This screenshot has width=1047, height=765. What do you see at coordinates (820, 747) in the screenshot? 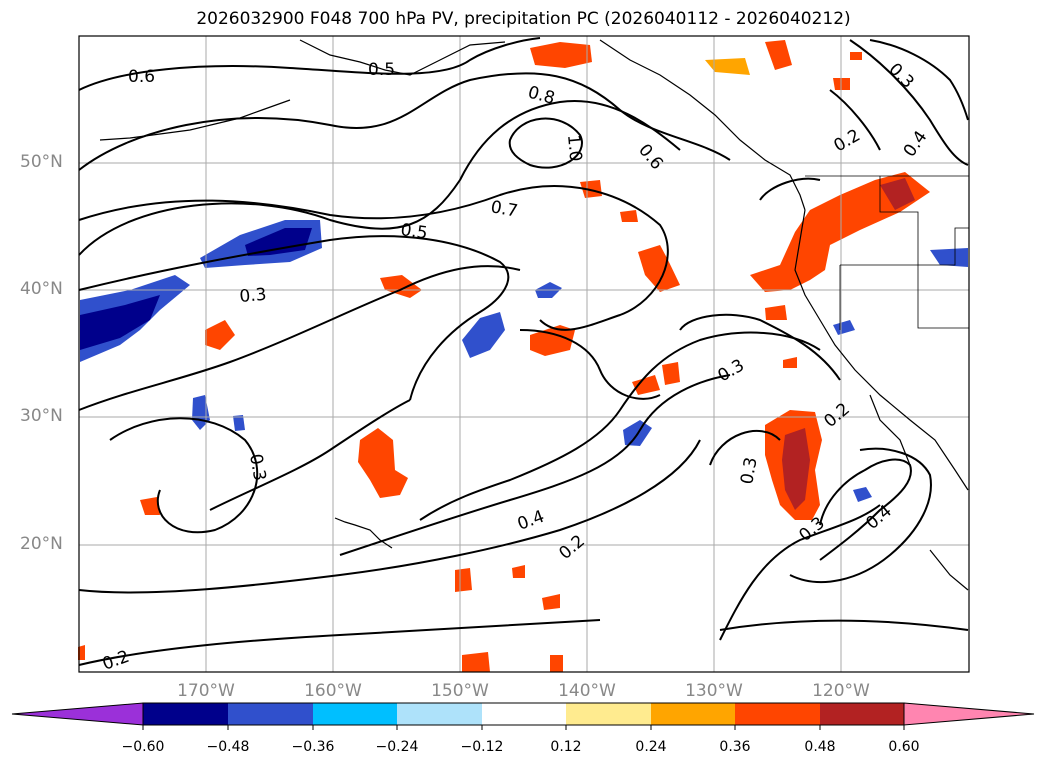
I see `colorbar-tick-label: 0.48` at bounding box center [820, 747].